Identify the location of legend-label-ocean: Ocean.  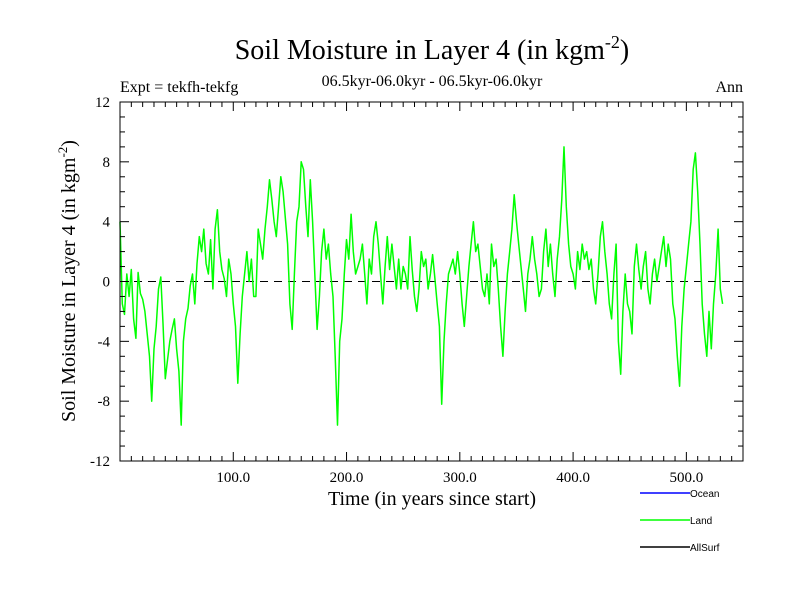
(704, 494).